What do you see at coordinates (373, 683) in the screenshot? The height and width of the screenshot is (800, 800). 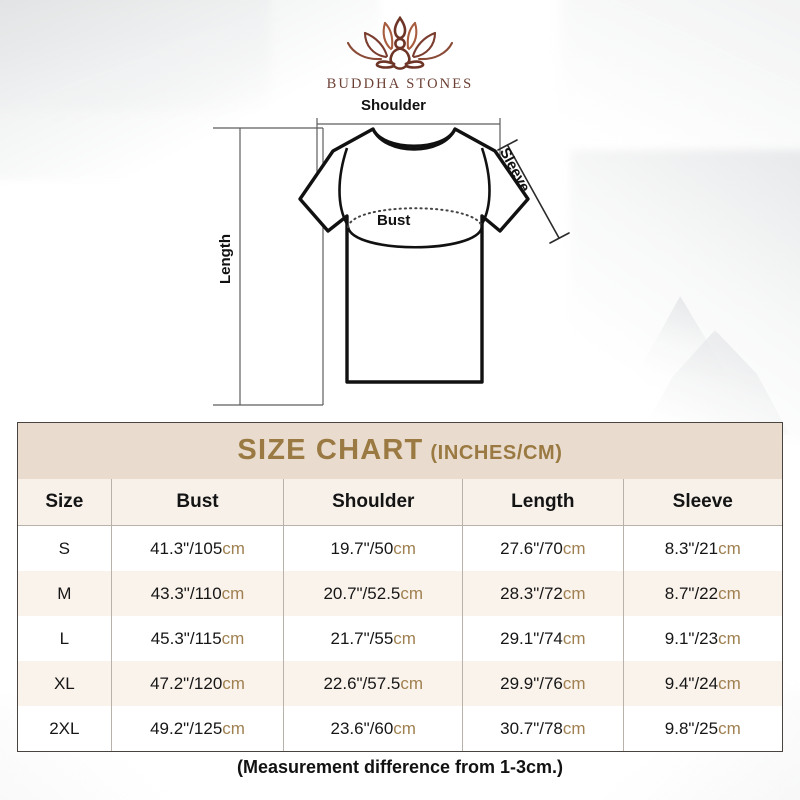 I see `cell-shoulder: 22.6"/57.5cm` at bounding box center [373, 683].